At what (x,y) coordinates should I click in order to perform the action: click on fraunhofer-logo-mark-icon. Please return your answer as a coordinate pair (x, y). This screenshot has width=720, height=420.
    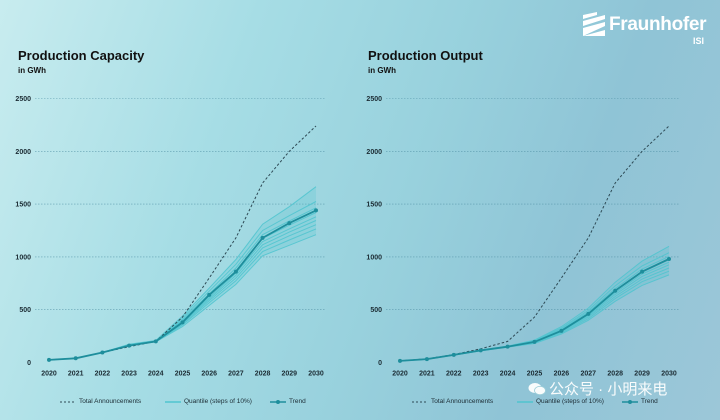
    Looking at the image, I should click on (594, 24).